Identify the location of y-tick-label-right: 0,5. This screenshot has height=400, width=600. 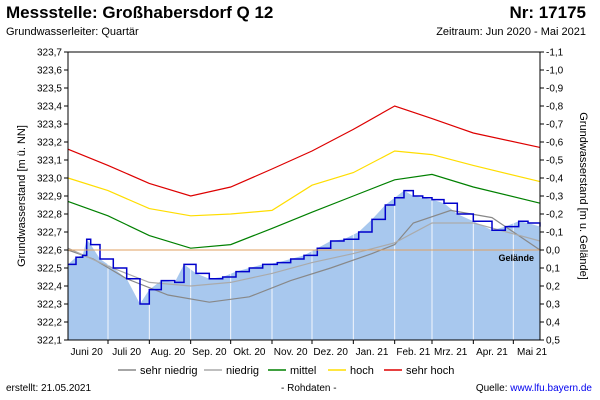
(553, 341).